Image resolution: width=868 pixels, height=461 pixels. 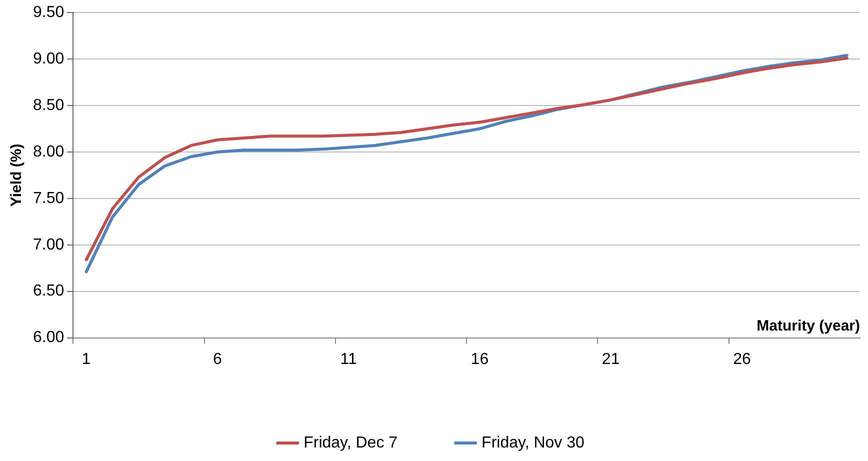 I want to click on y-tick-label: 6.50, so click(x=48, y=291).